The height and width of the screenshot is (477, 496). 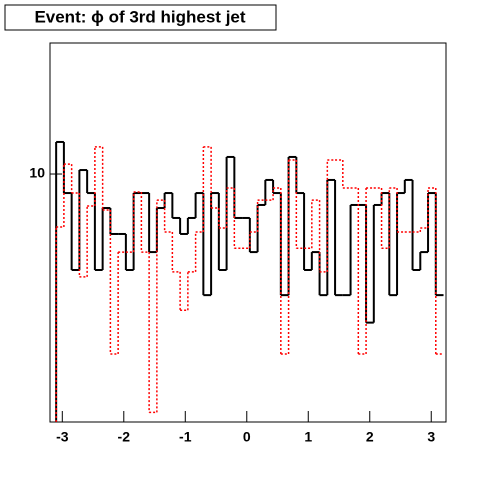 I want to click on x-tick-label: -2, so click(x=124, y=437).